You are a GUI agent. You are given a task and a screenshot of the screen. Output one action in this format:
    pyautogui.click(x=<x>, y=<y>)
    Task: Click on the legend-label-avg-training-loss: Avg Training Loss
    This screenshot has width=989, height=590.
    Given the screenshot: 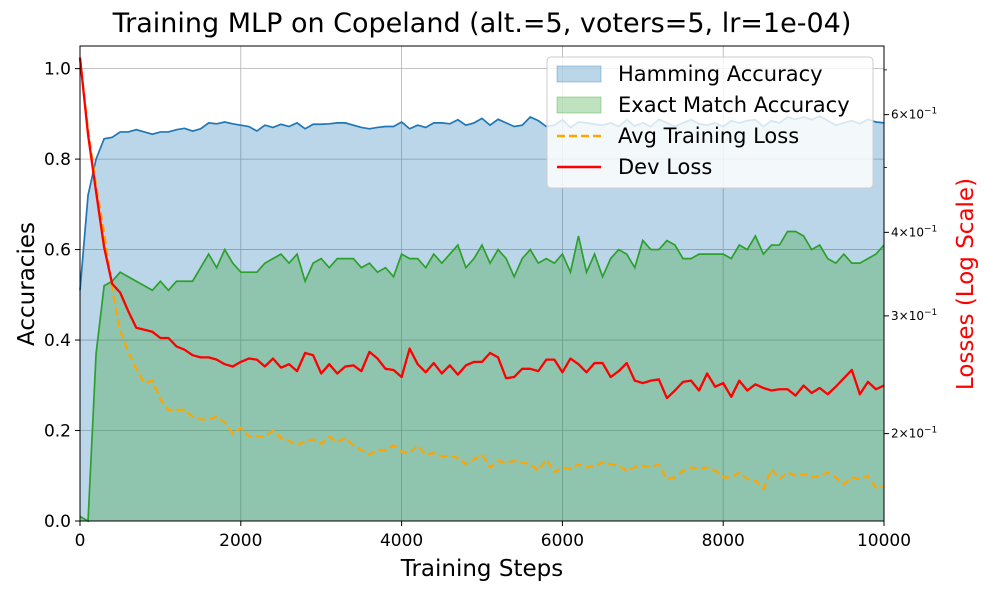 What is the action you would take?
    pyautogui.click(x=708, y=136)
    